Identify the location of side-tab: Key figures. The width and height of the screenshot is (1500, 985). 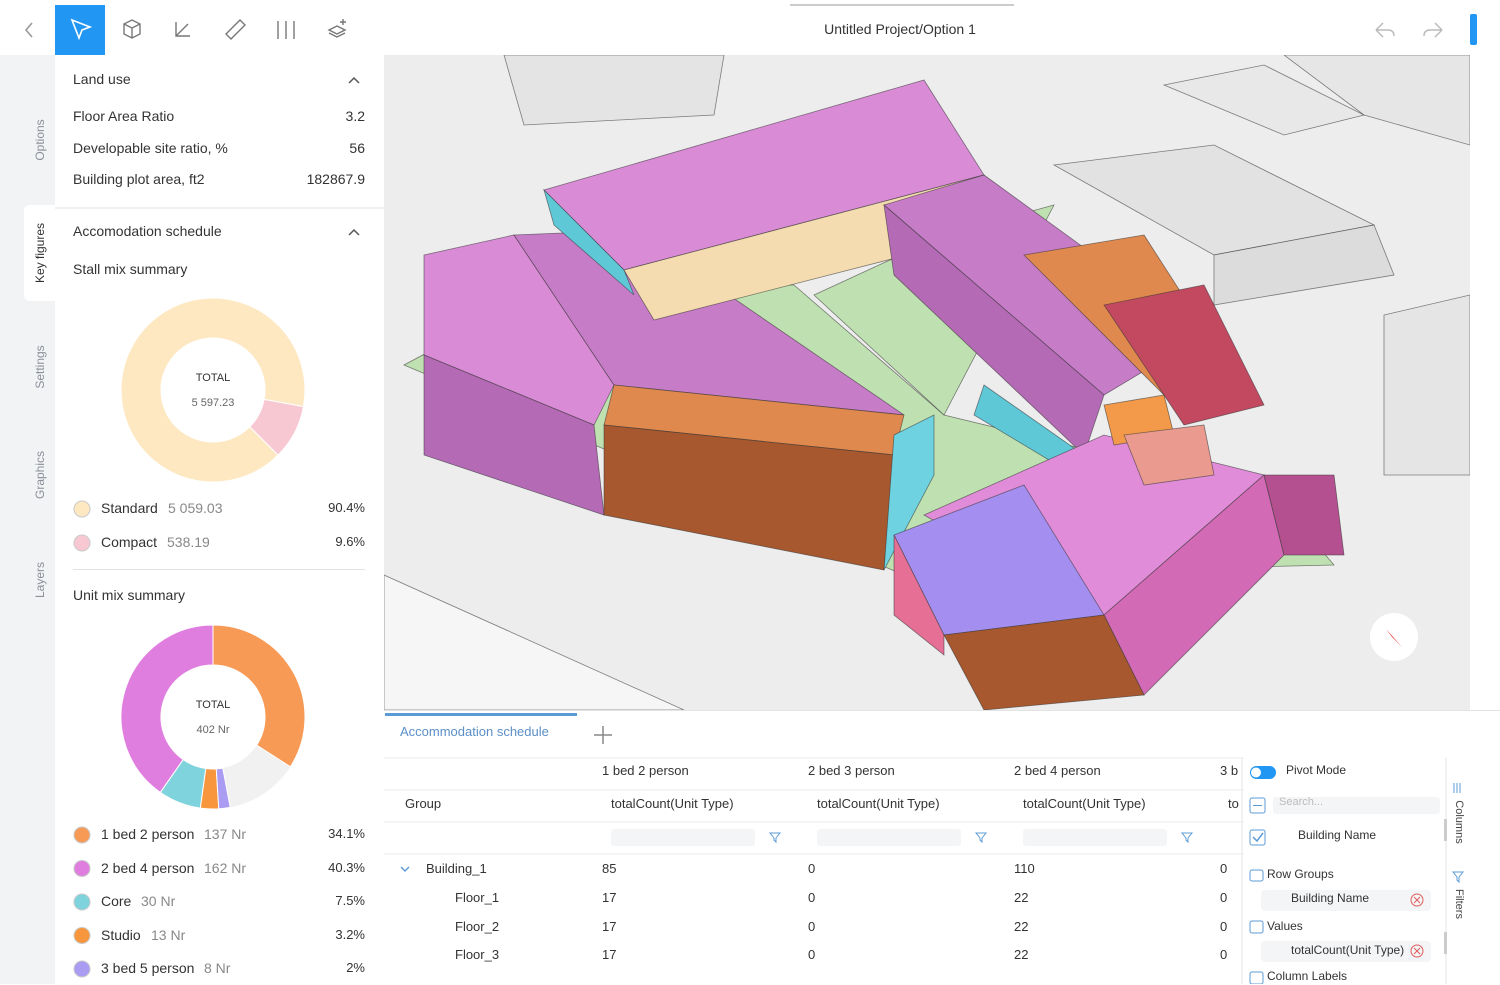
(40, 253).